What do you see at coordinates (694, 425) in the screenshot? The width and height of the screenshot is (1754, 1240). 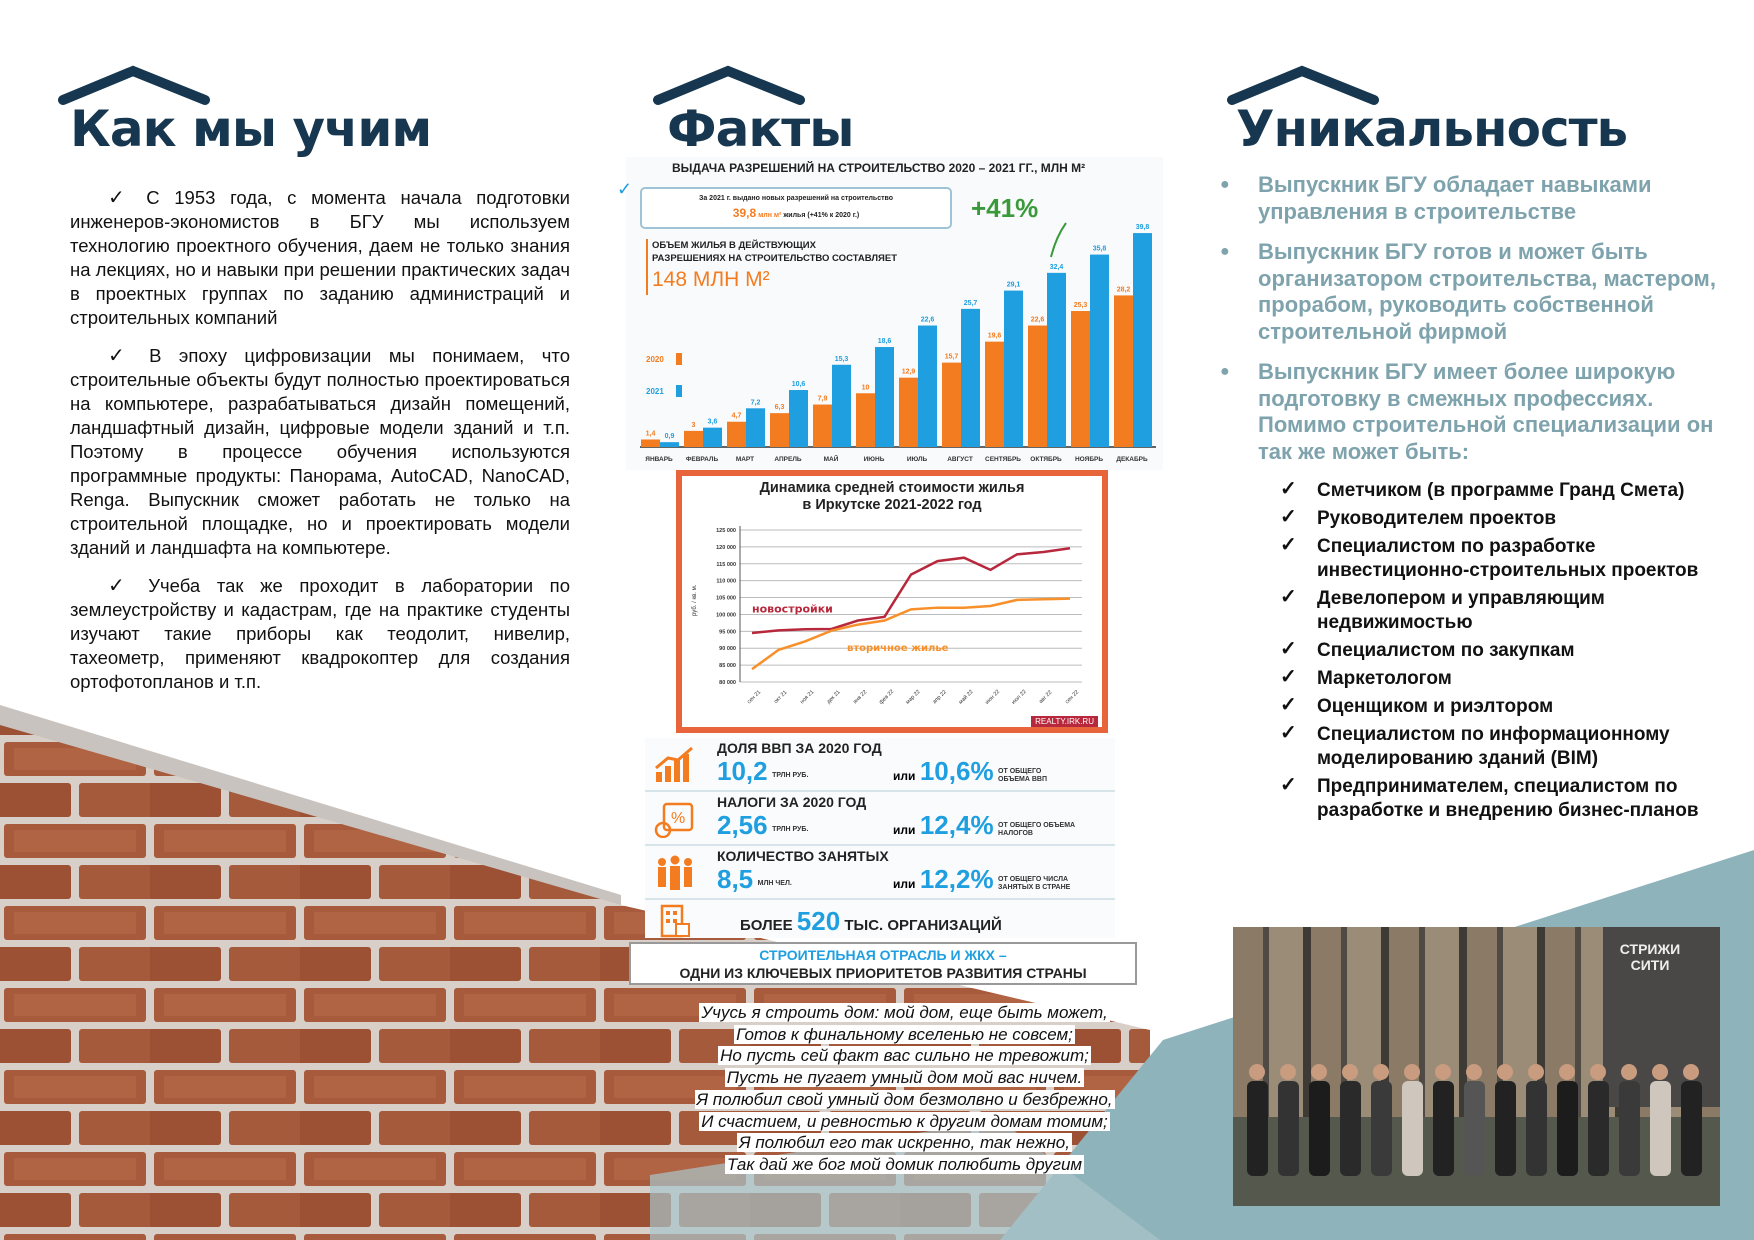 I see `data-label: 3` at bounding box center [694, 425].